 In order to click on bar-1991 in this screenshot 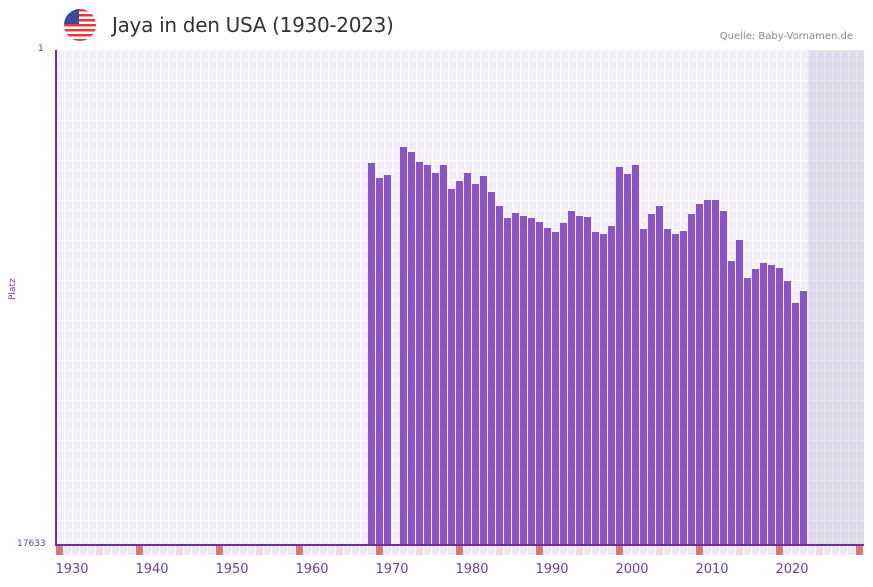, I will do `click(547, 386)`.